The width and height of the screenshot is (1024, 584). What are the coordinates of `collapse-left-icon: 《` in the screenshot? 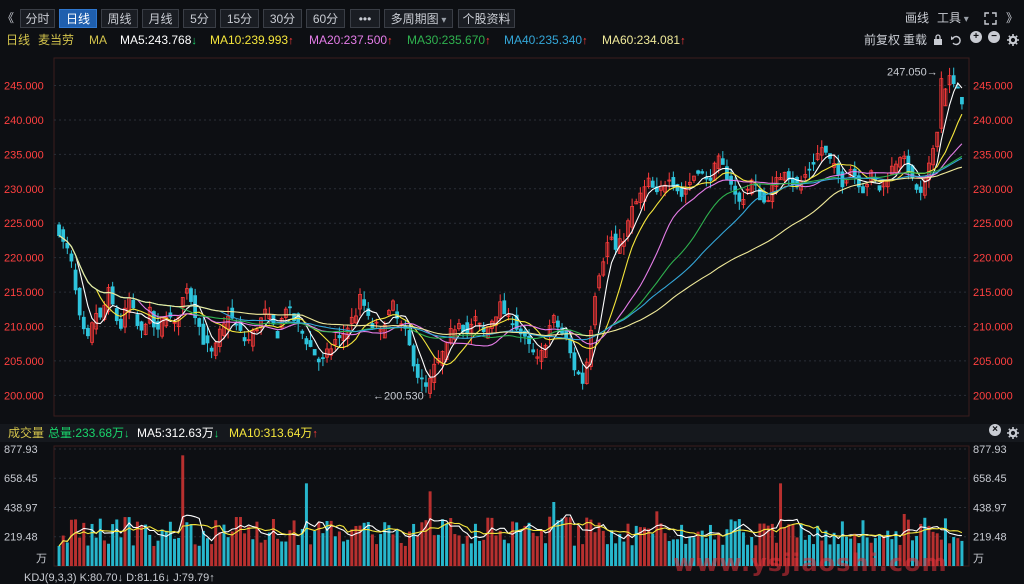 It's located at (8, 18).